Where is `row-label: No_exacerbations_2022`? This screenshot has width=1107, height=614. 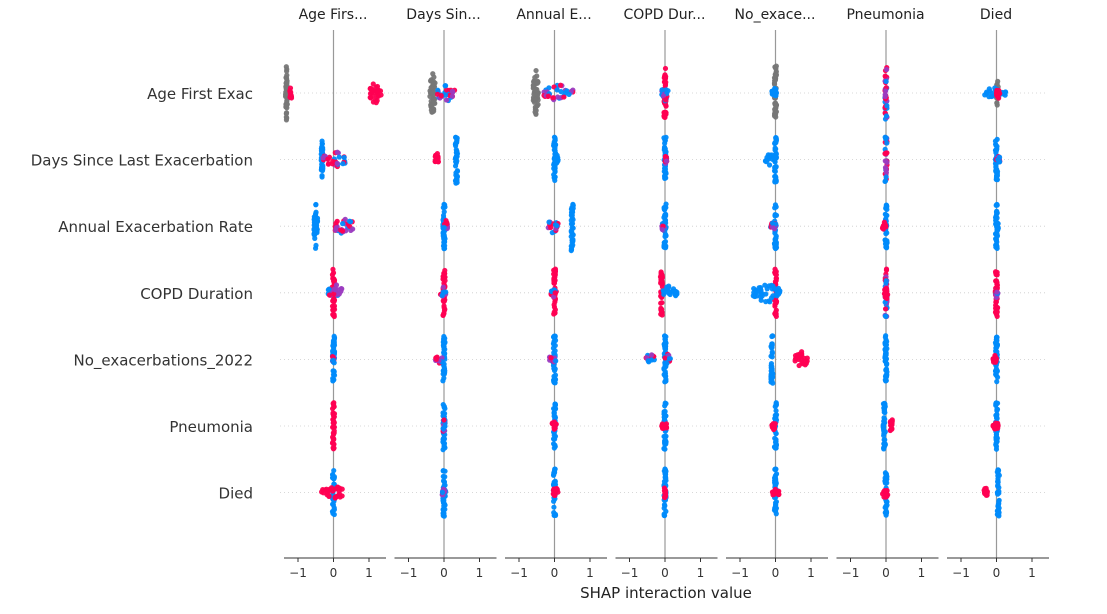 row-label: No_exacerbations_2022 is located at coordinates (163, 360).